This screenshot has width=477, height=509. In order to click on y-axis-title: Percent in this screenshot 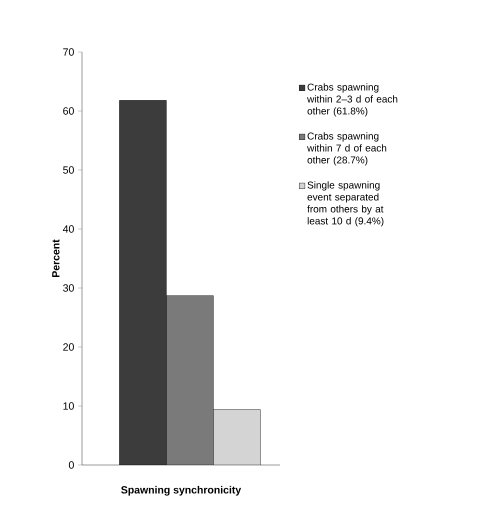, I will do `click(56, 258)`.